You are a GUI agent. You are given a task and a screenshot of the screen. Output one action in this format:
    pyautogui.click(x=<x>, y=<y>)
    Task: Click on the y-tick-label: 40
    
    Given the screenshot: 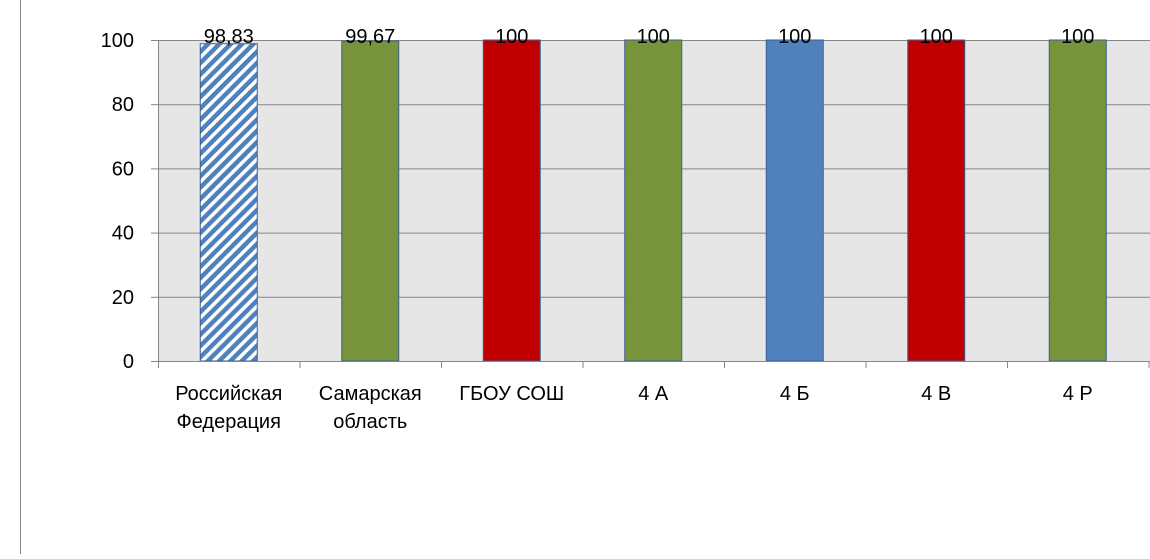 What is the action you would take?
    pyautogui.click(x=123, y=234)
    